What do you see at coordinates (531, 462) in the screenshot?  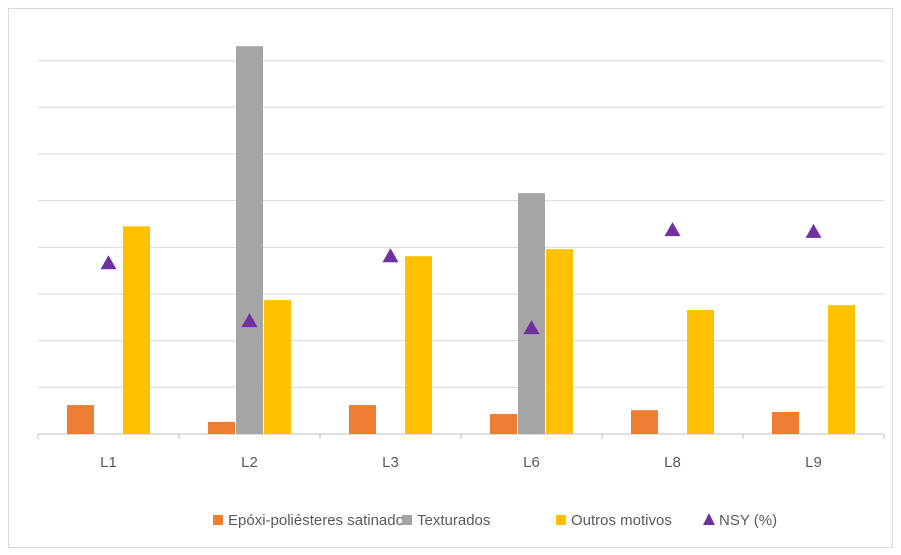 I see `x-tick-label: L6` at bounding box center [531, 462].